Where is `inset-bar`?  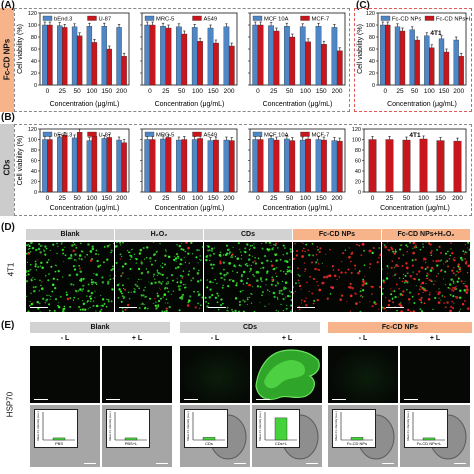 inset-bar is located at coordinates (429, 439).